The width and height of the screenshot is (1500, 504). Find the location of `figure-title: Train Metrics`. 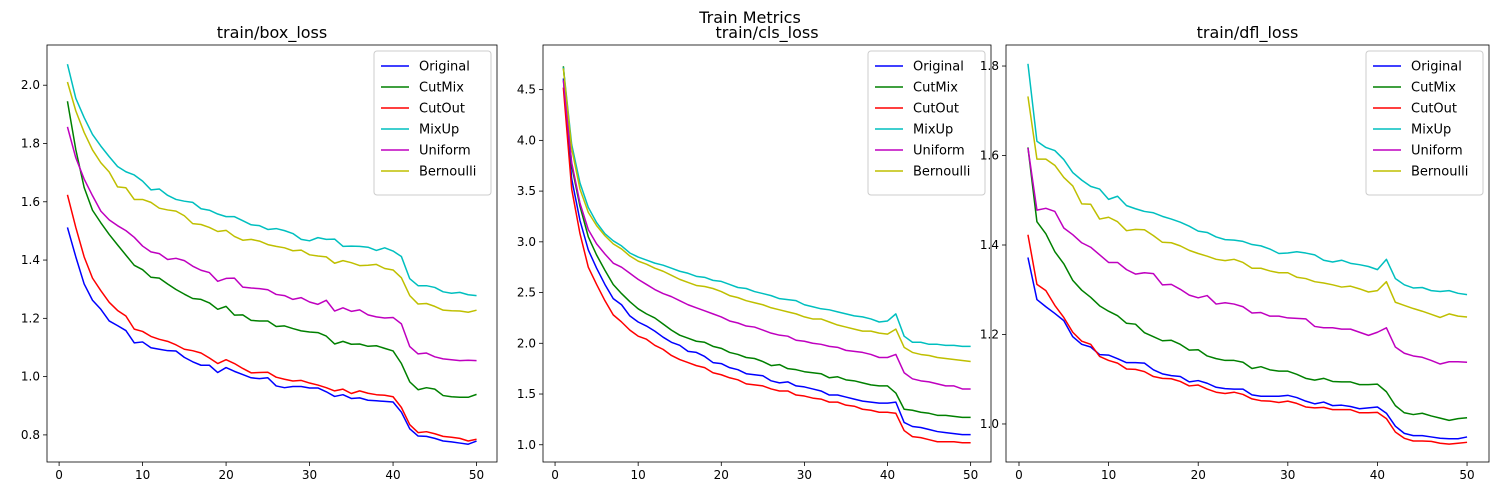

figure-title: Train Metrics is located at coordinates (749, 17).